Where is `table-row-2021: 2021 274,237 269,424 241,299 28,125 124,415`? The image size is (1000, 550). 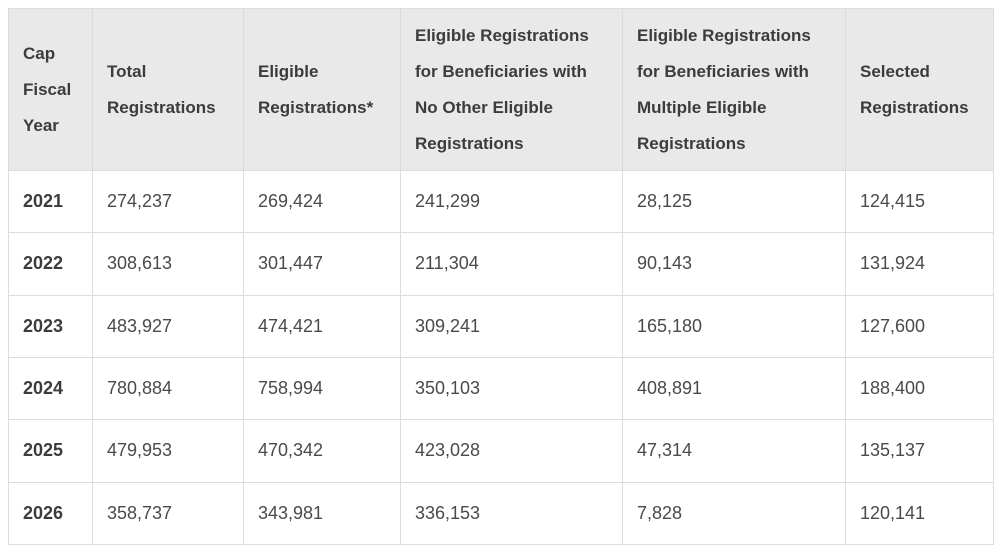 table-row-2021: 2021 274,237 269,424 241,299 28,125 124,415 is located at coordinates (501, 201).